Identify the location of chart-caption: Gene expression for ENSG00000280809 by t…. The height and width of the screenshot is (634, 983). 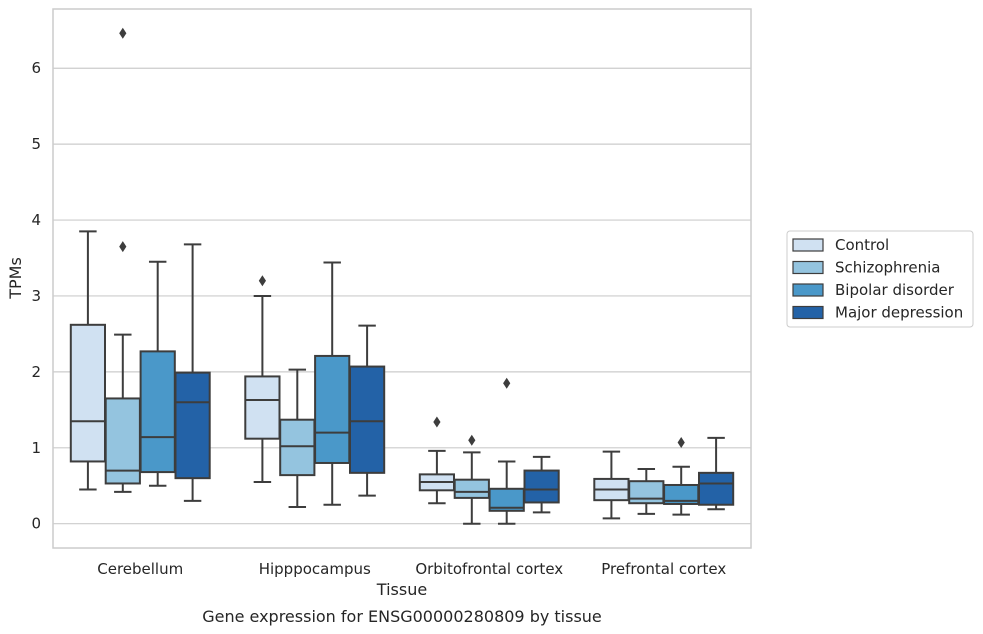
(402, 616).